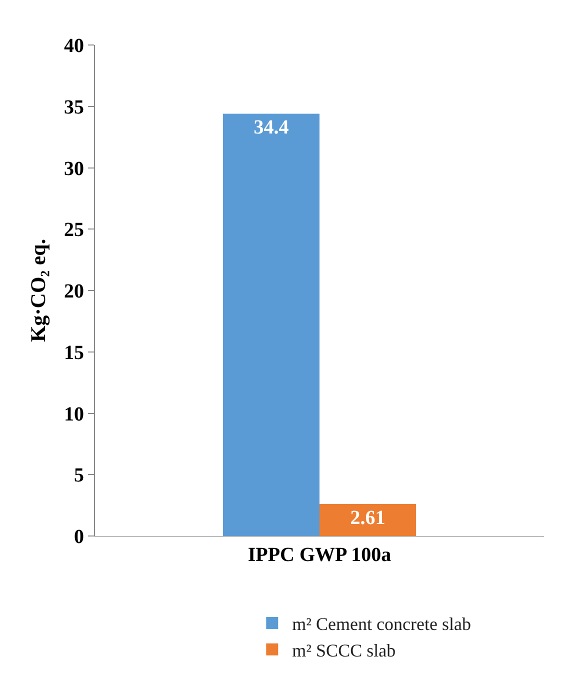 The image size is (584, 696). Describe the element at coordinates (368, 517) in the screenshot. I see `data-label: 2.61` at that location.